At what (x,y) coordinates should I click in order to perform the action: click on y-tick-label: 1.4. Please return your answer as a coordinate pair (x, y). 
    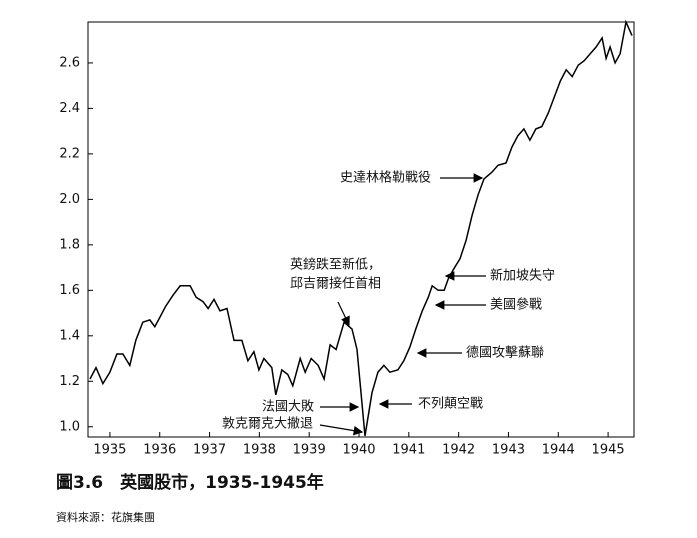
    Looking at the image, I should click on (69, 335).